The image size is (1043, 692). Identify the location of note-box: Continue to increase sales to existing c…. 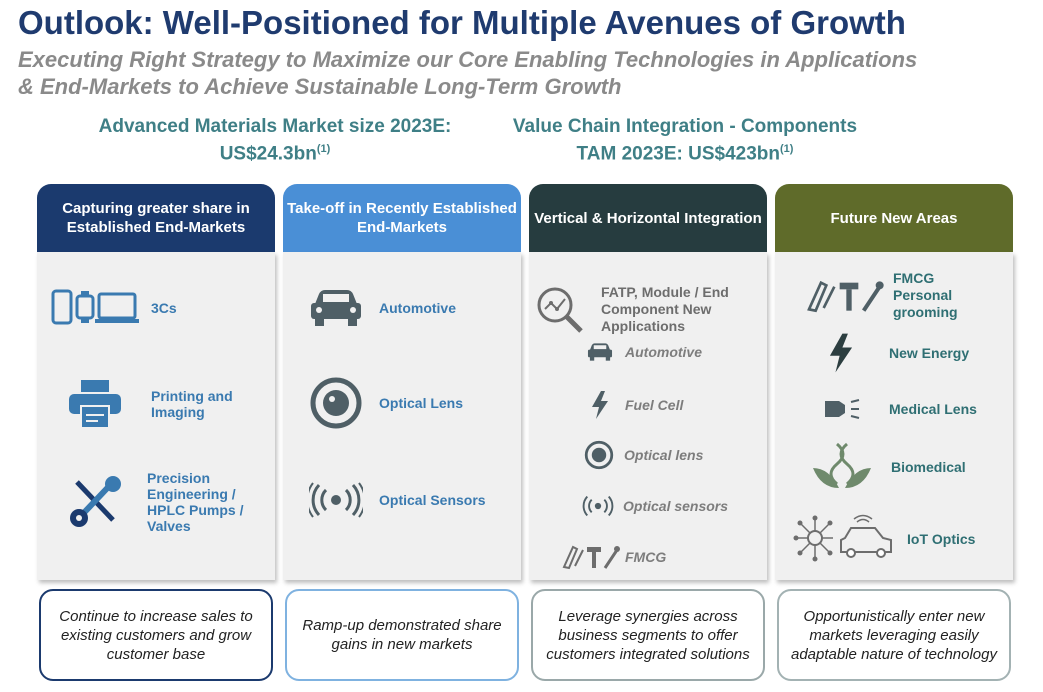
(156, 635).